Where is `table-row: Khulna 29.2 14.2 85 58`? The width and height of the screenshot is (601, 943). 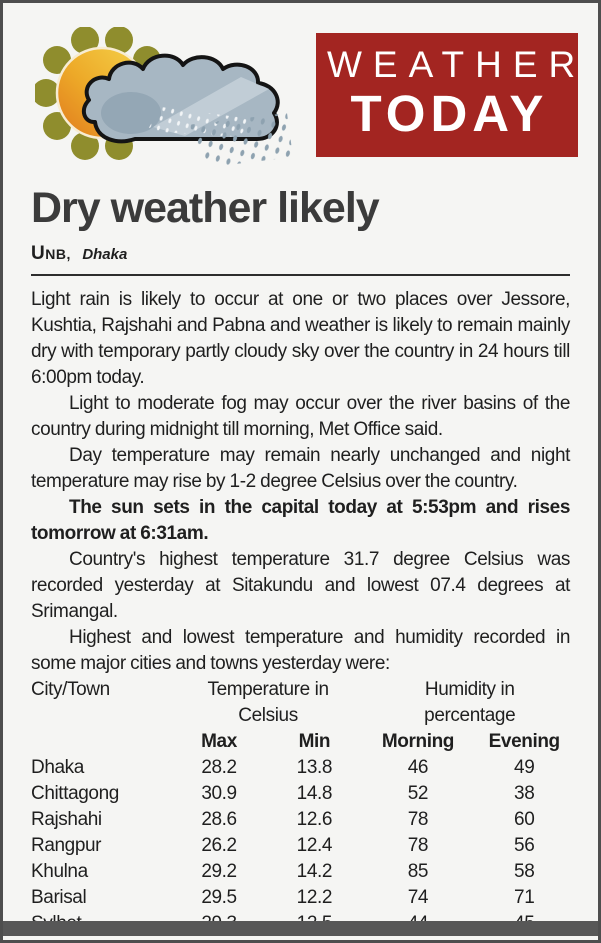
table-row: Khulna 29.2 14.2 85 58 is located at coordinates (303, 872).